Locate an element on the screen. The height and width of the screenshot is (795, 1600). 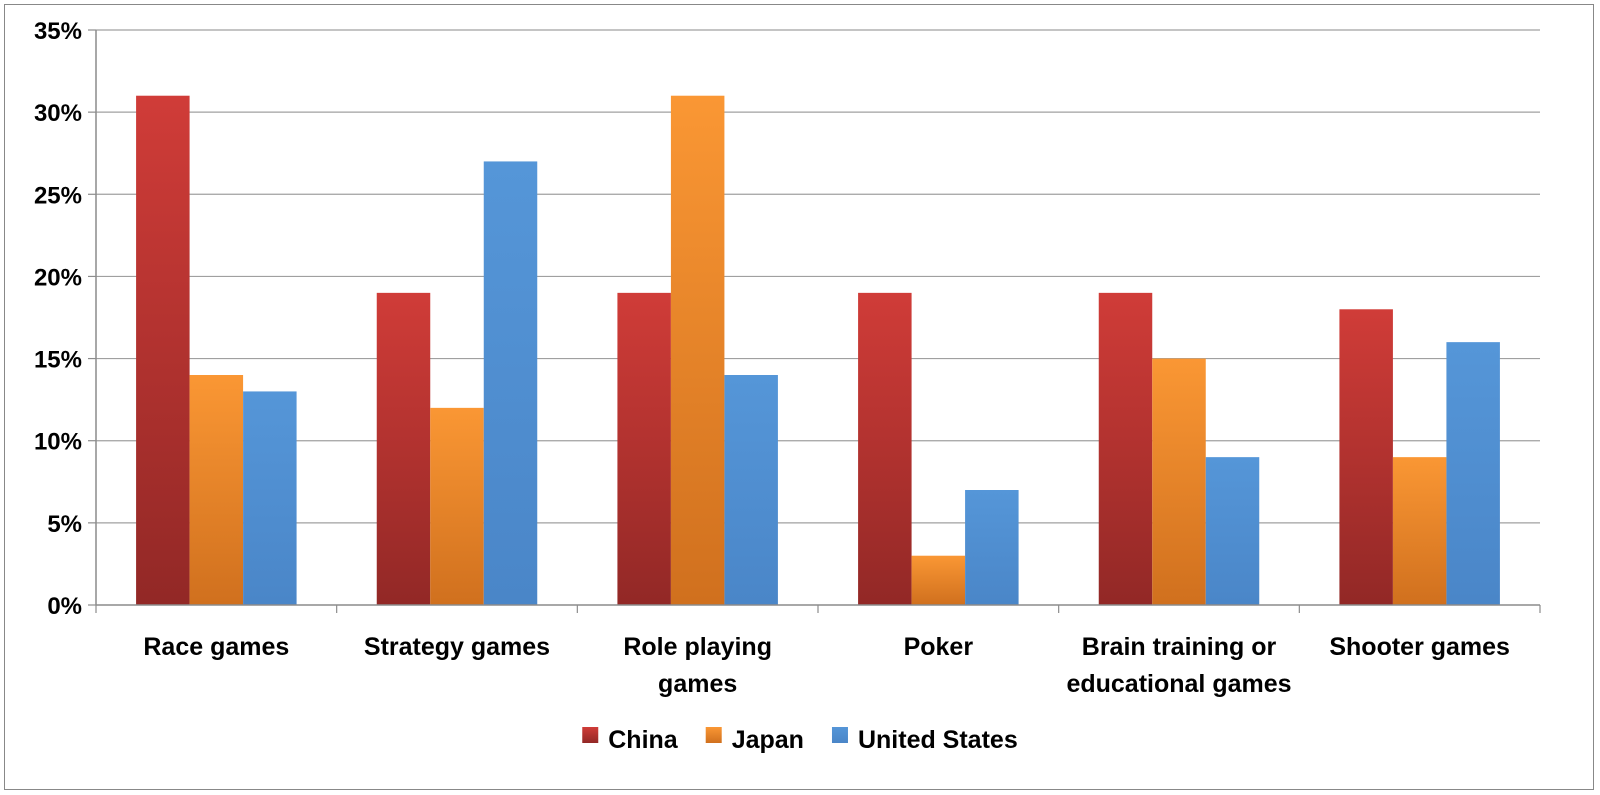
legend-label-japan: Japan is located at coordinates (768, 740).